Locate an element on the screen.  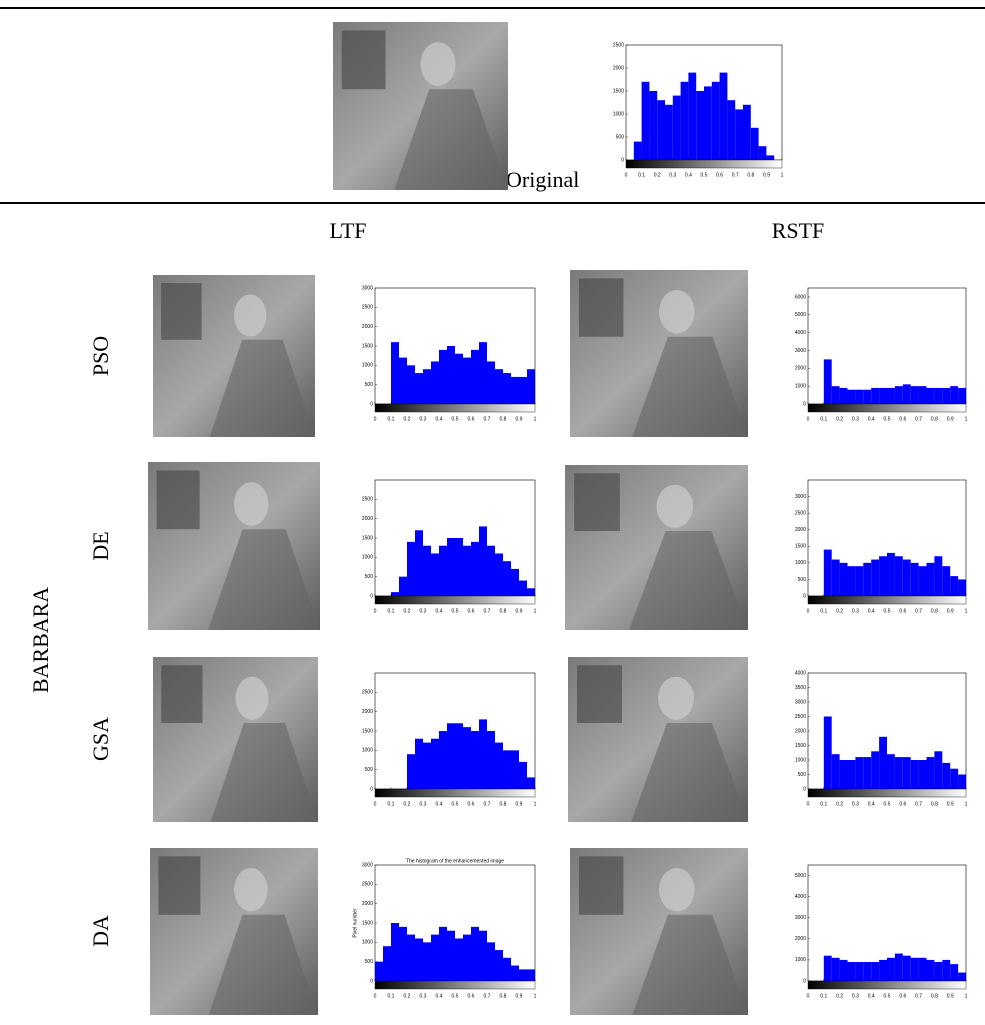
y-tick-label: 500 is located at coordinates (369, 385).